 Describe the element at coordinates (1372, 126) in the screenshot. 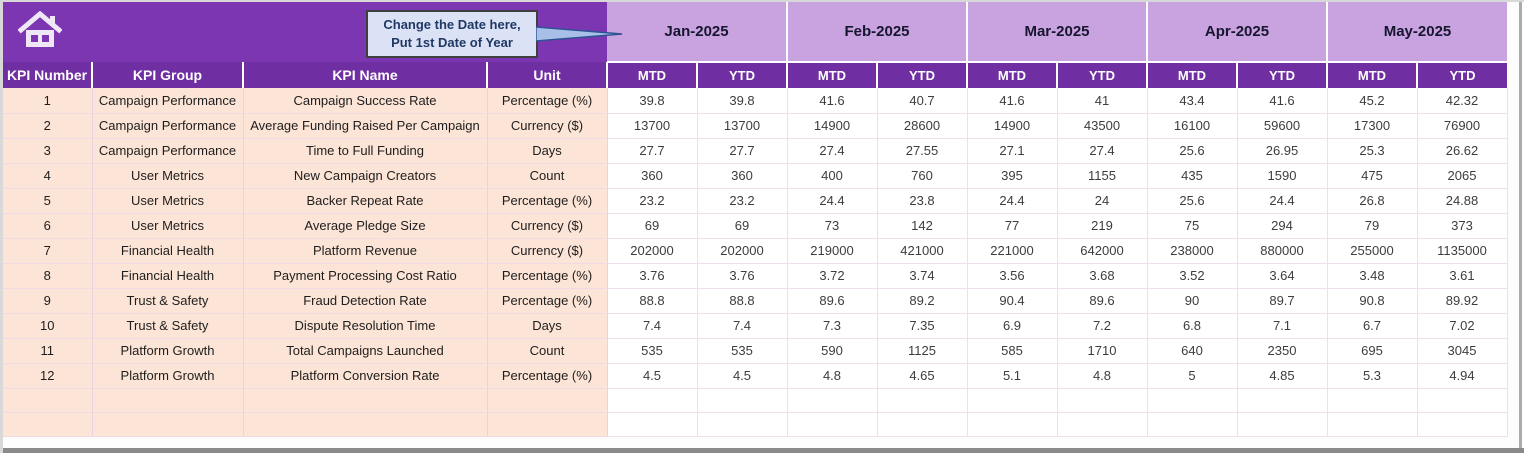

I see `kpi-value-cell: 17300` at that location.